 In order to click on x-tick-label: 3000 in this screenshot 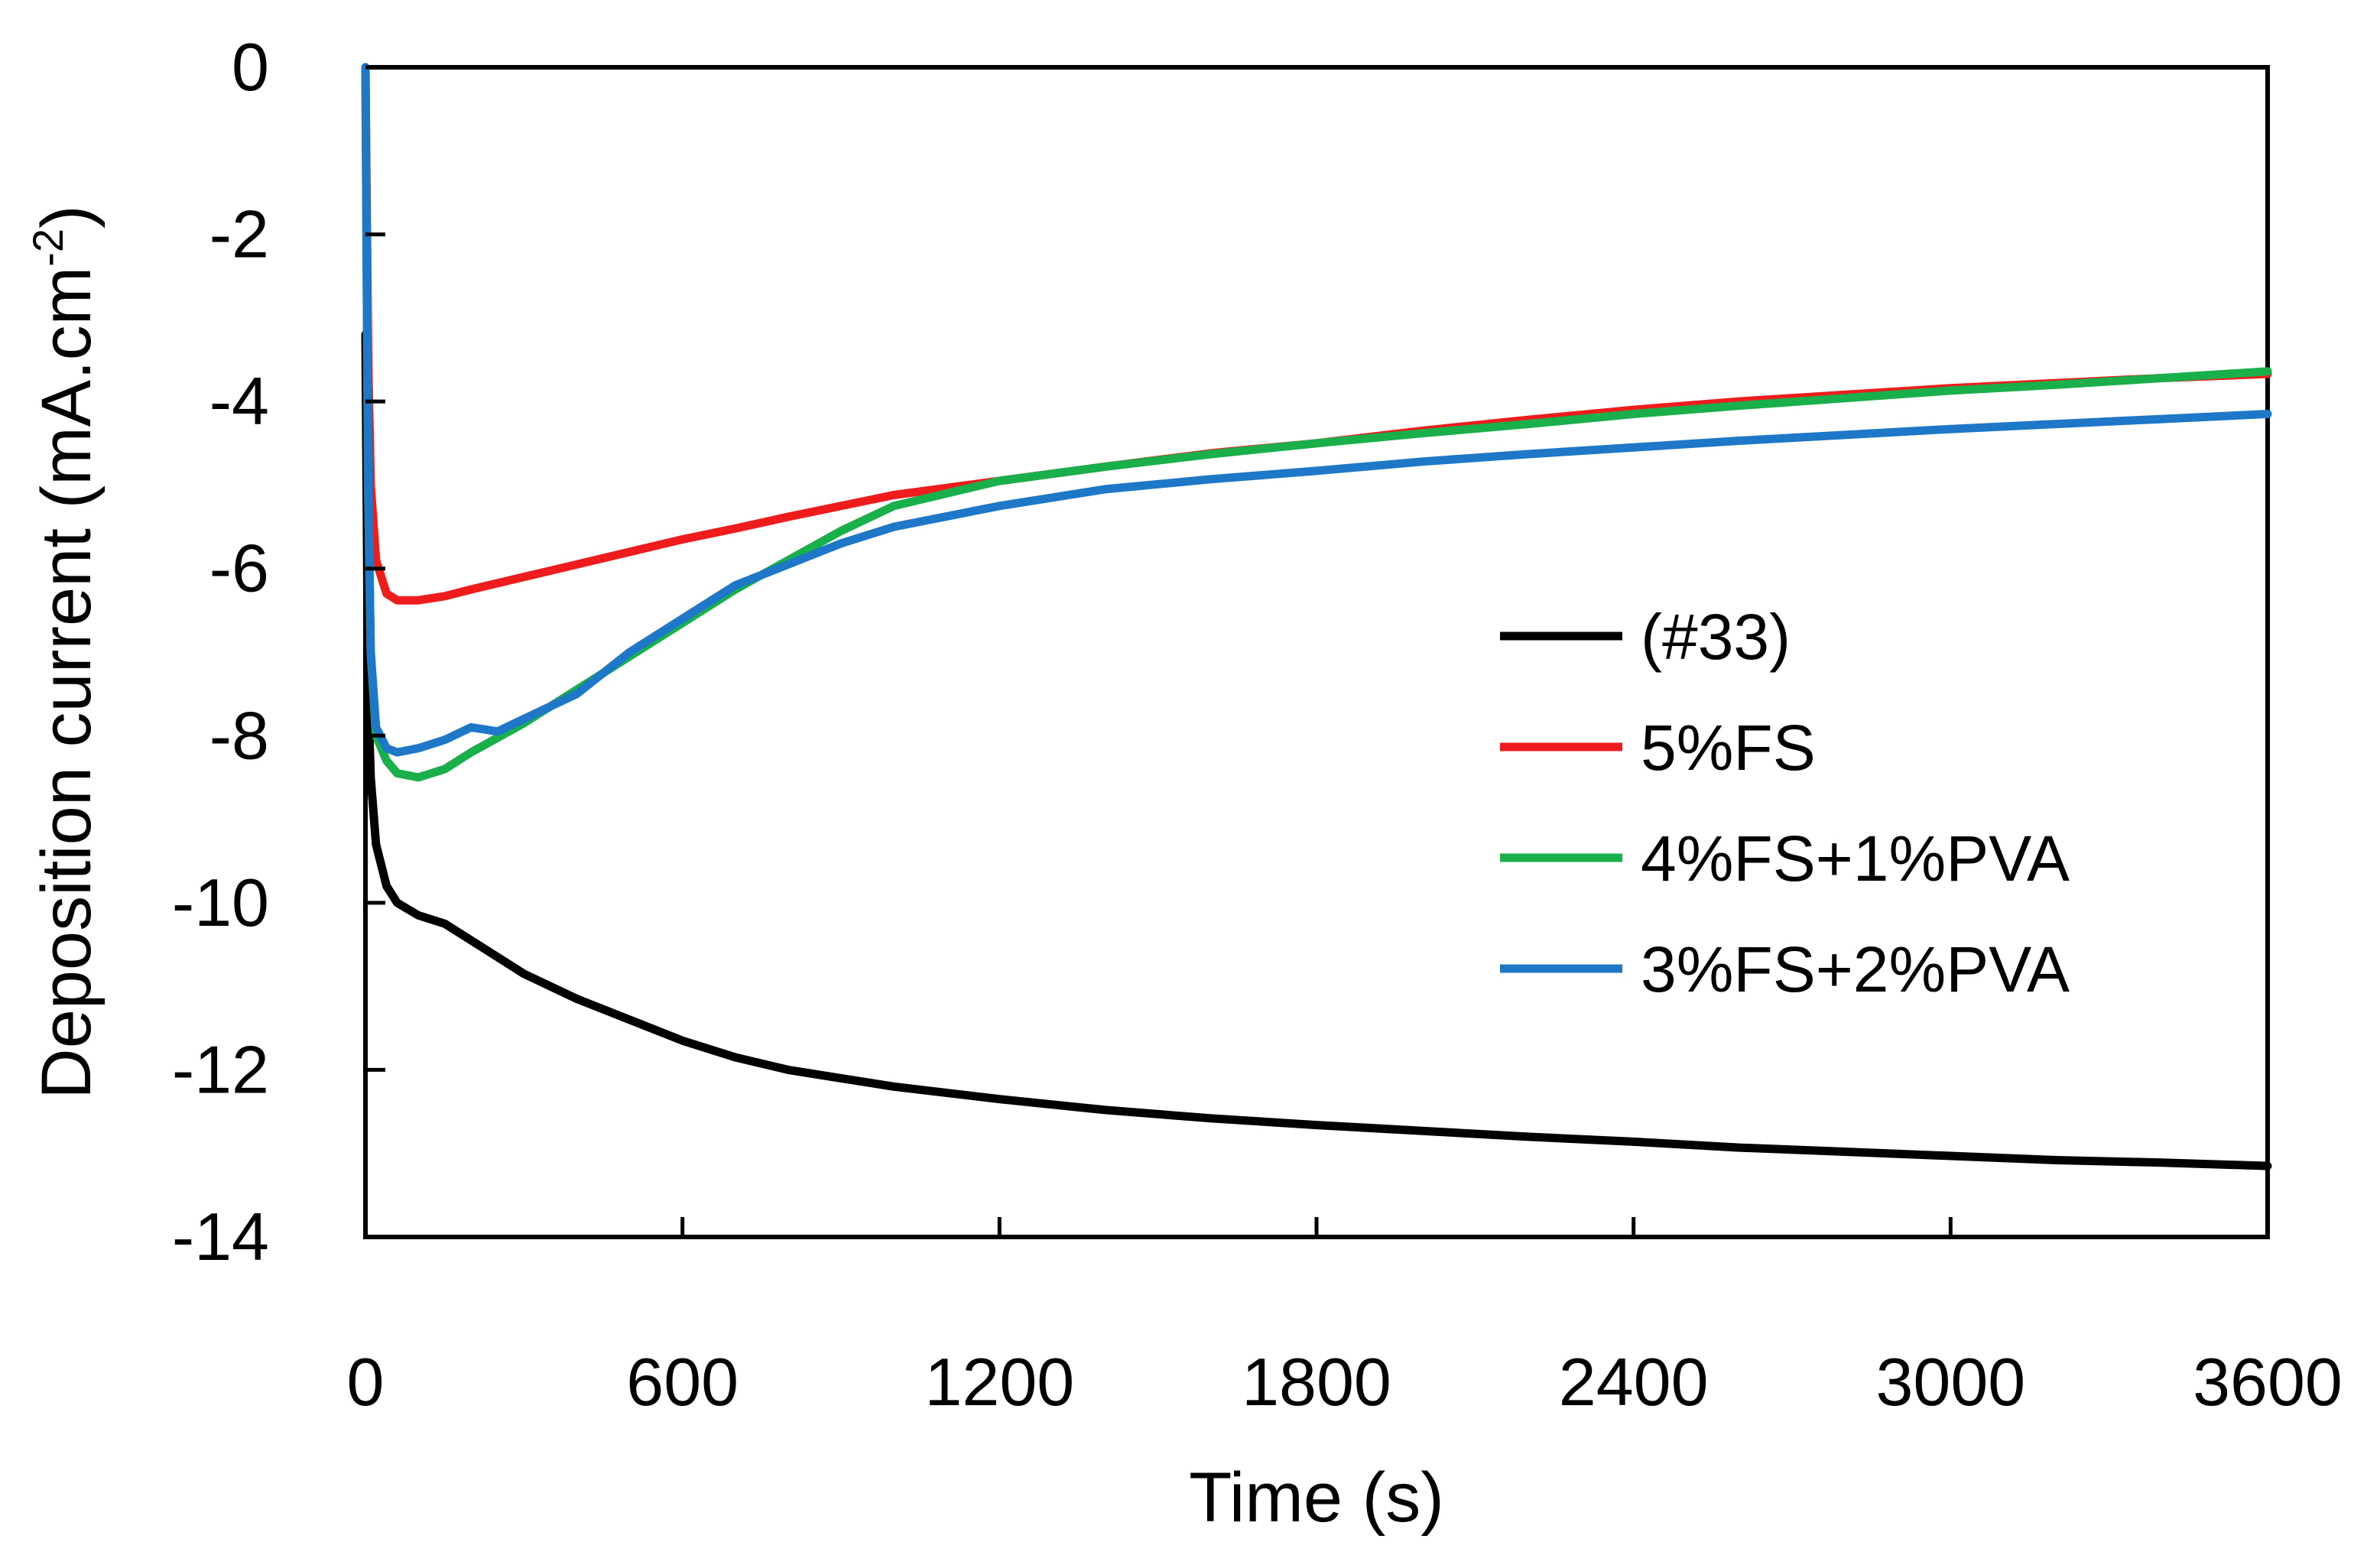, I will do `click(1950, 1382)`.